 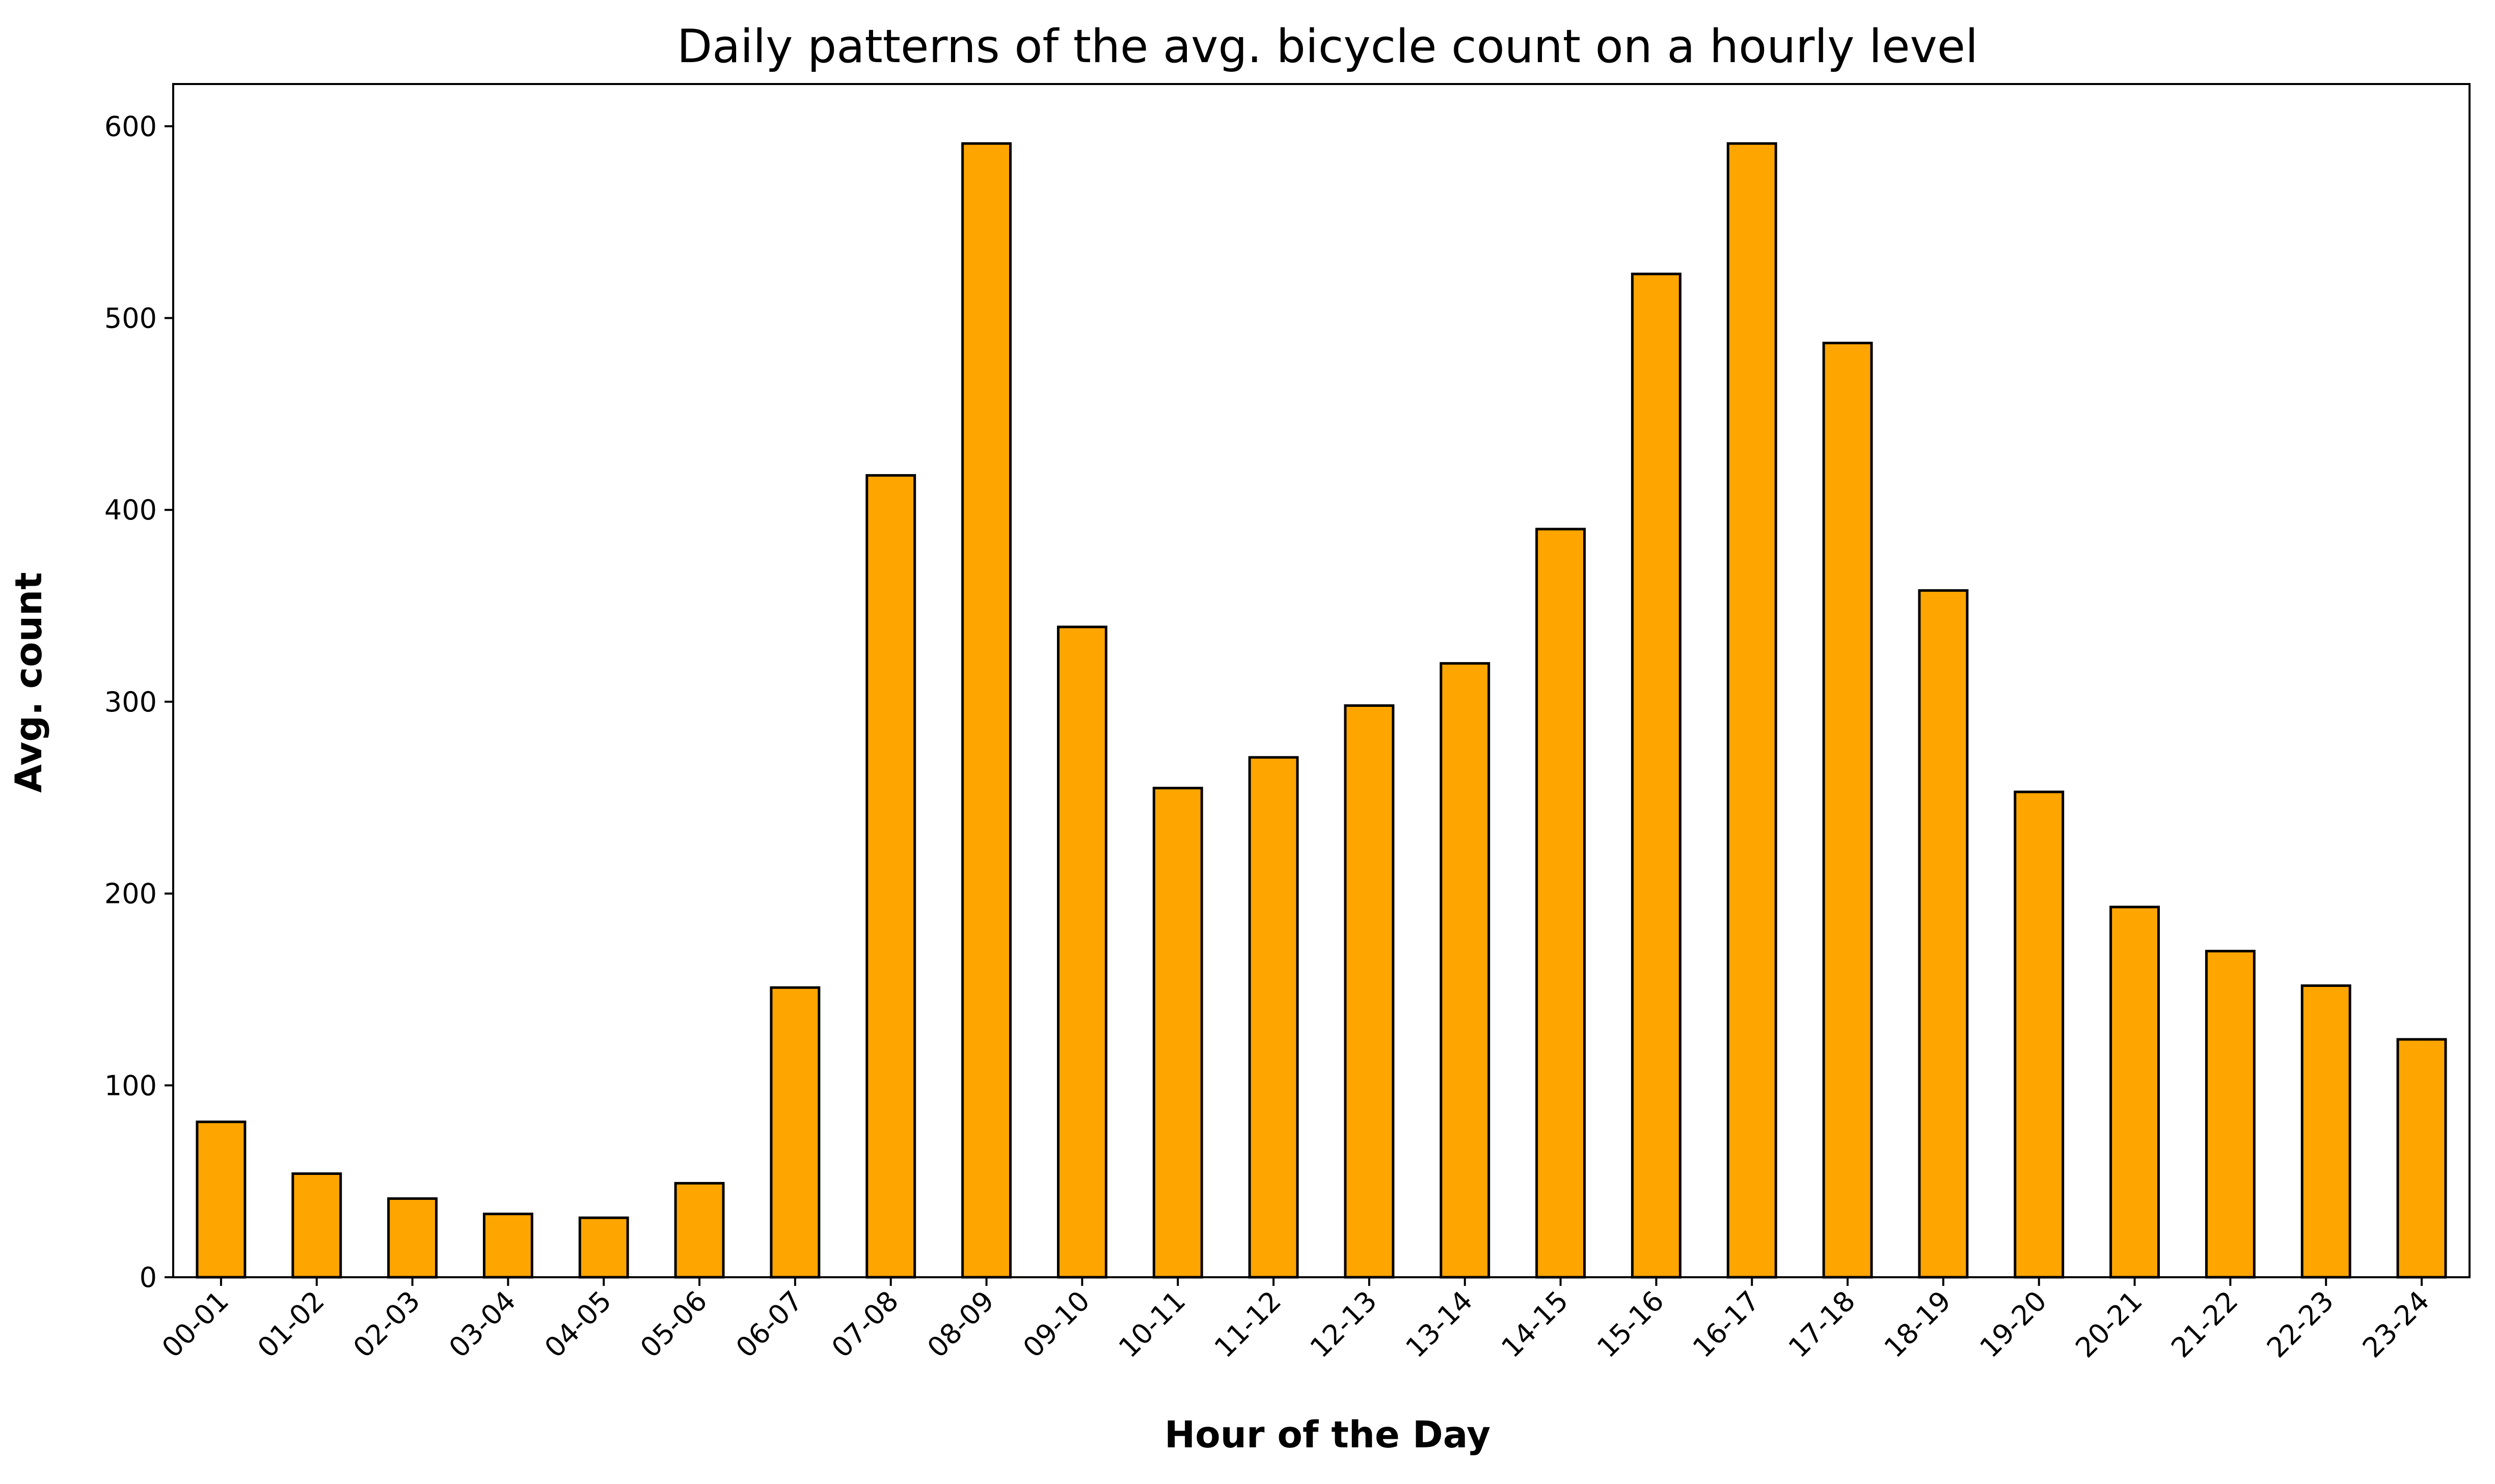 I want to click on x-tick-label: 10-11, so click(x=1152, y=1324).